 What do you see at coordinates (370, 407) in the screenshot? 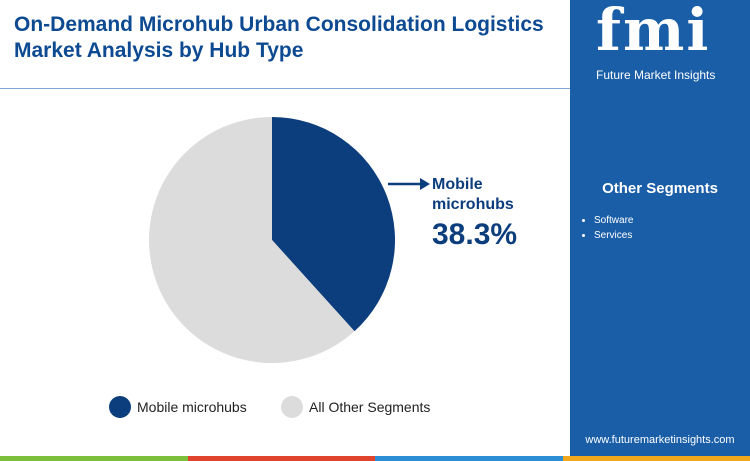
I see `legend-label: All Other Segments` at bounding box center [370, 407].